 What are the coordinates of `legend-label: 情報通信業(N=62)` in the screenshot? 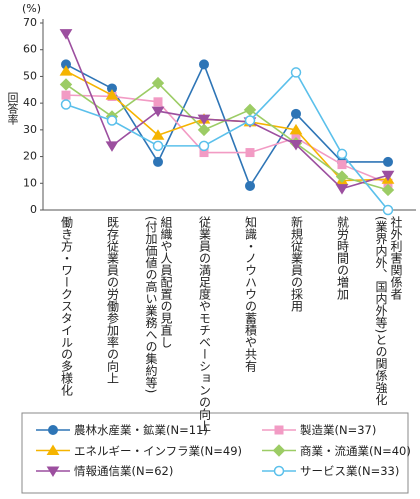 It's located at (124, 471).